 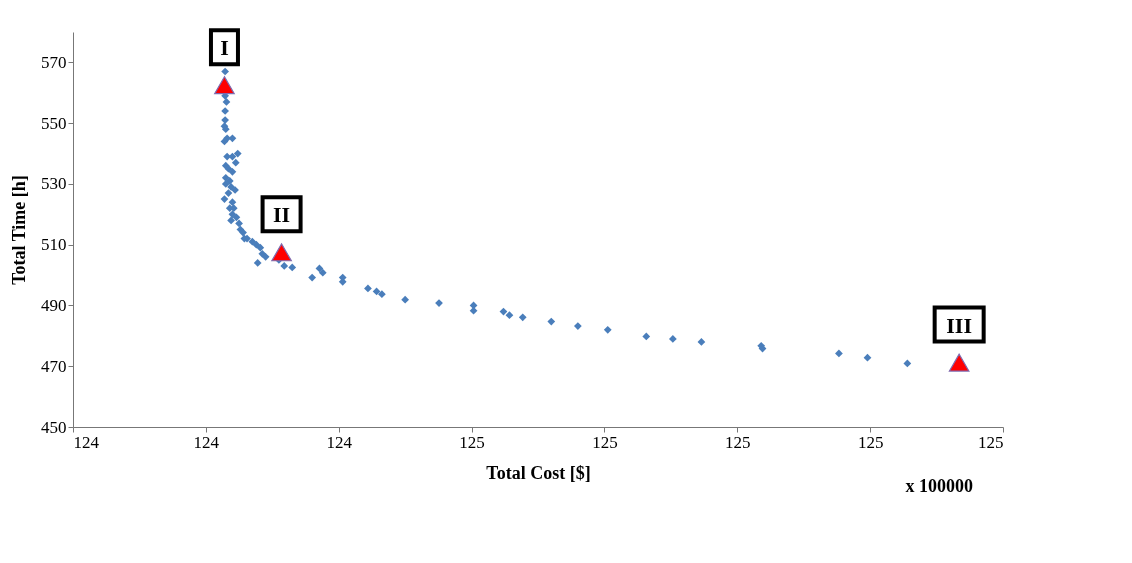 What do you see at coordinates (538, 472) in the screenshot?
I see `x-axis-title: Total Cost [$]` at bounding box center [538, 472].